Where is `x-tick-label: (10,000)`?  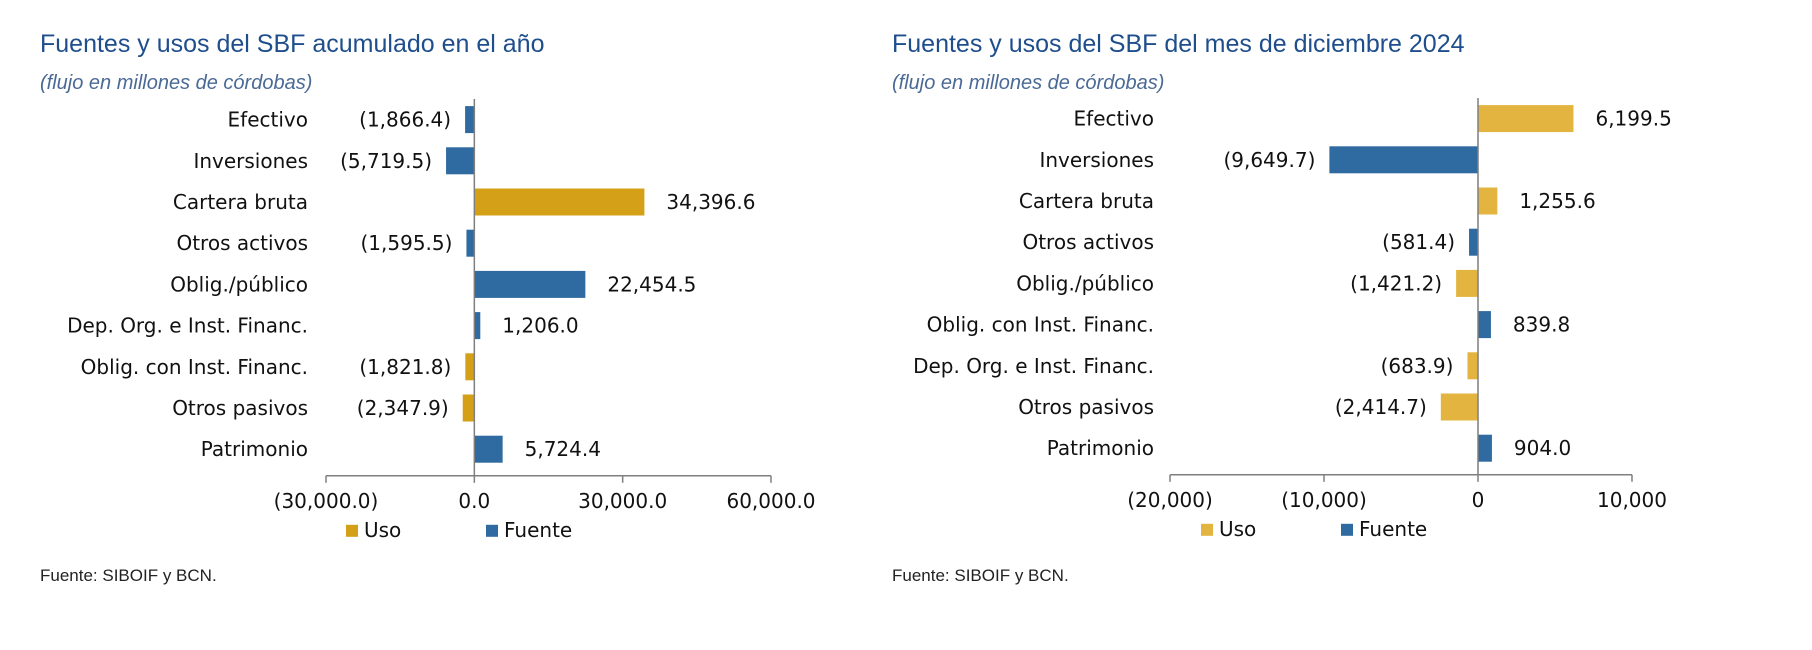
x-tick-label: (10,000) is located at coordinates (1324, 500).